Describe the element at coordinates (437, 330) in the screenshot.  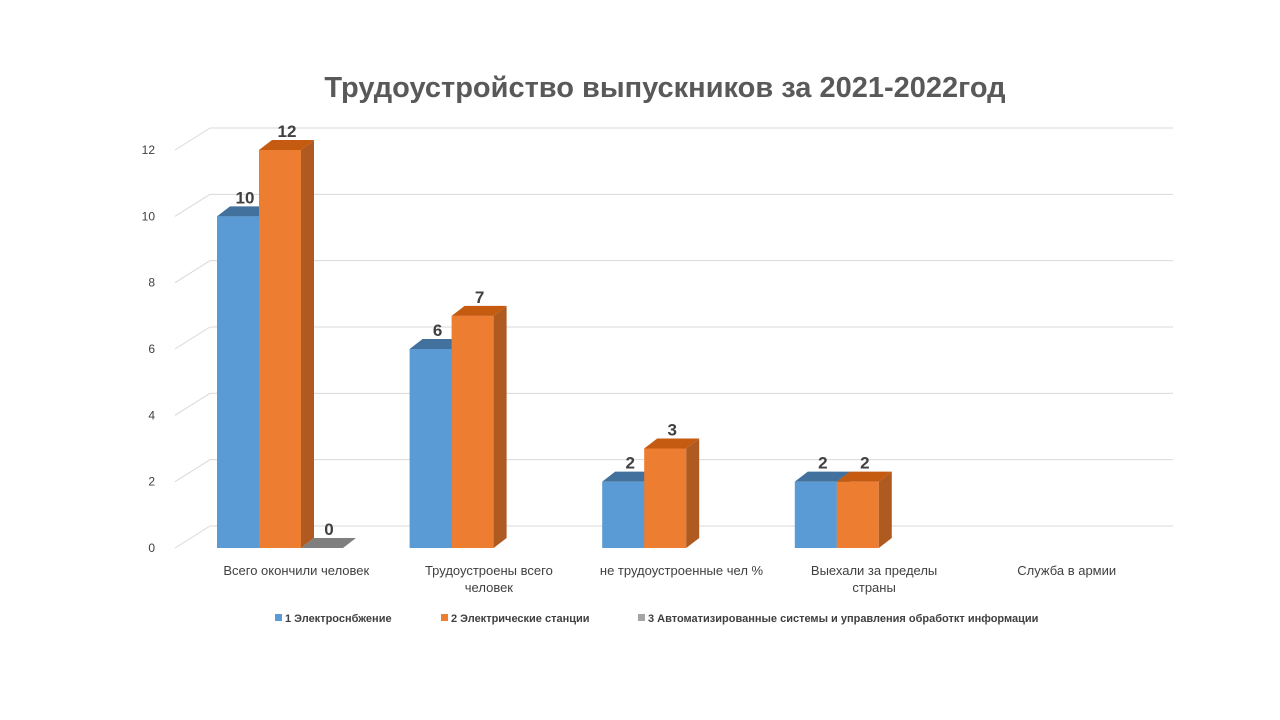
I see `data-label: 6` at that location.